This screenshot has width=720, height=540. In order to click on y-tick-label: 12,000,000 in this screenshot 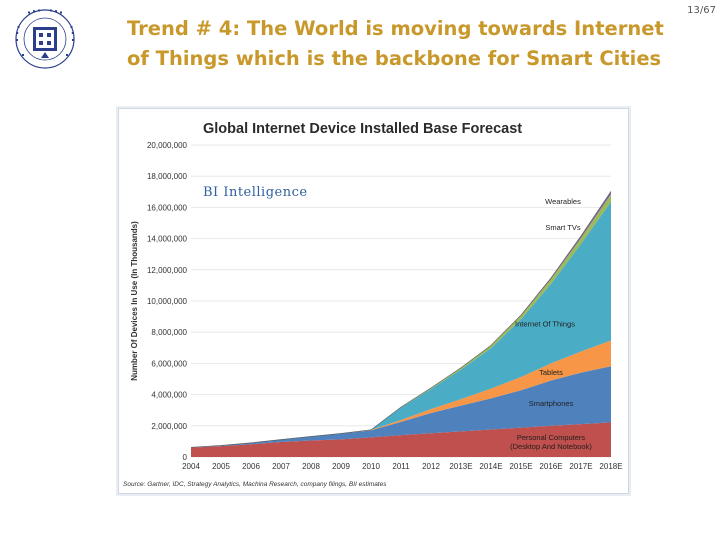, I will do `click(167, 270)`.